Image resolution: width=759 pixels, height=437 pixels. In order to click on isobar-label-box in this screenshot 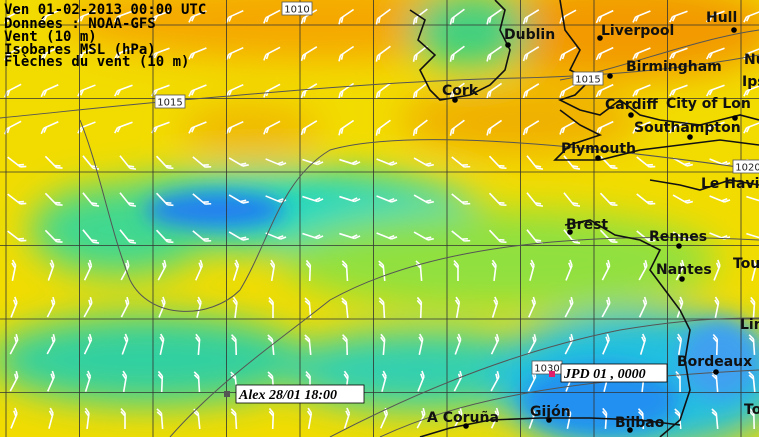, I will do `click(297, 8)`.